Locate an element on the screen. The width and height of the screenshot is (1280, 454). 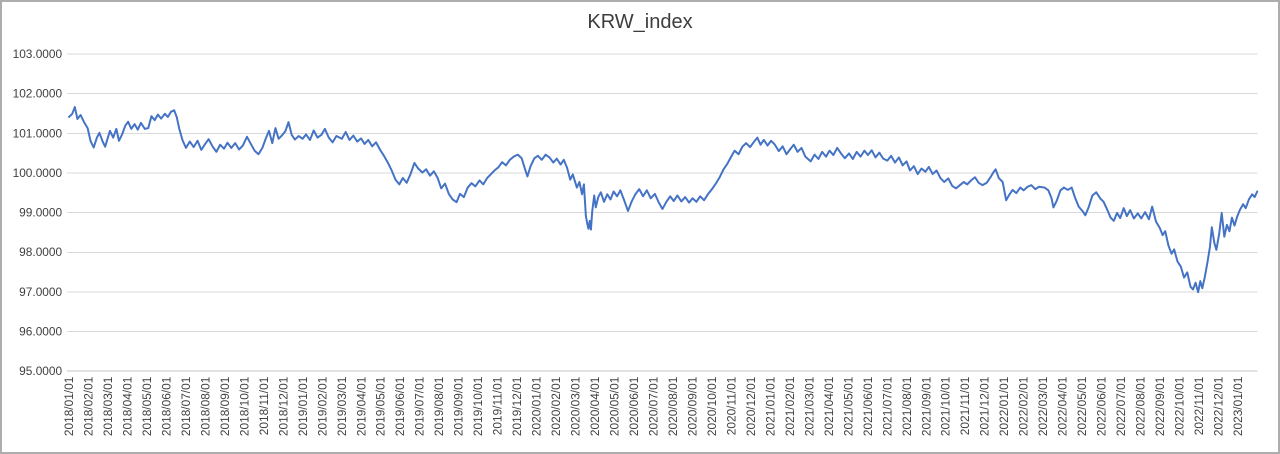
x-axis-tick-label: 2018/02/01 is located at coordinates (89, 406).